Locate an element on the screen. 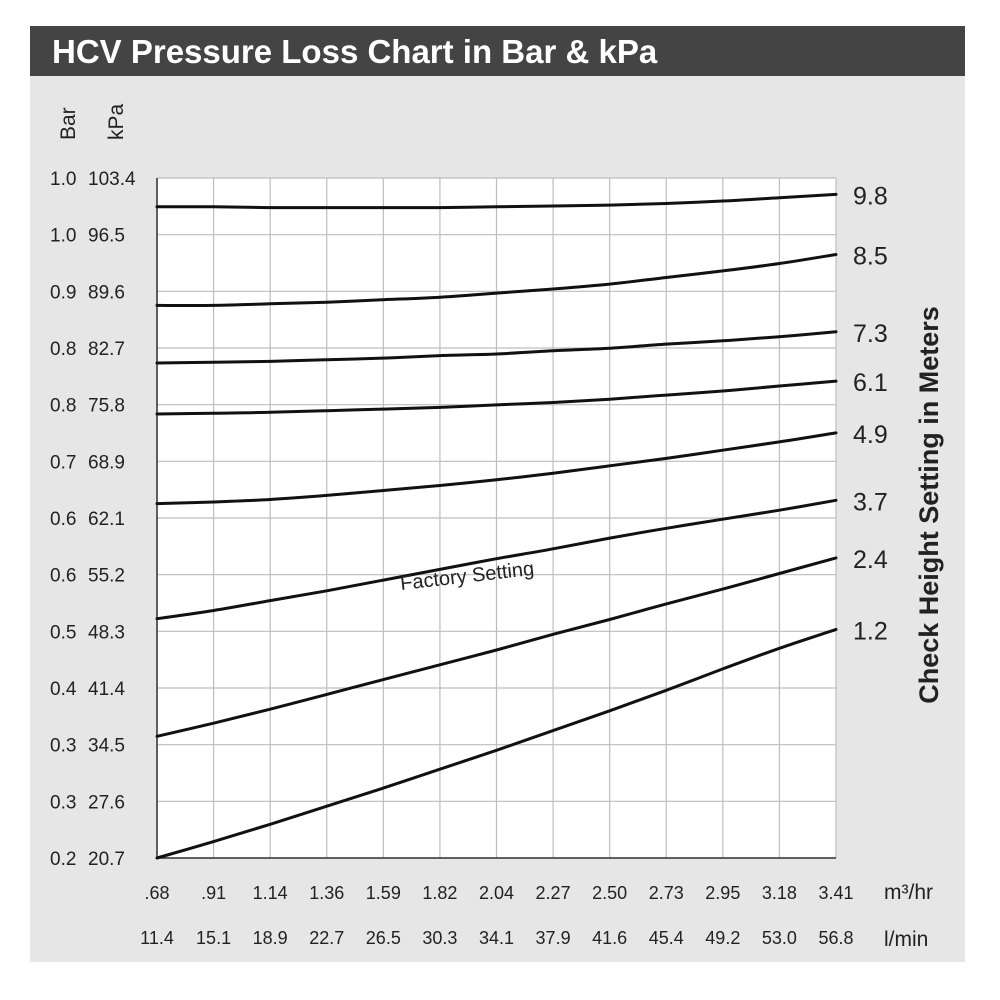 This screenshot has height=1000, width=1000. y-tick-bar: 0.9 is located at coordinates (63, 292).